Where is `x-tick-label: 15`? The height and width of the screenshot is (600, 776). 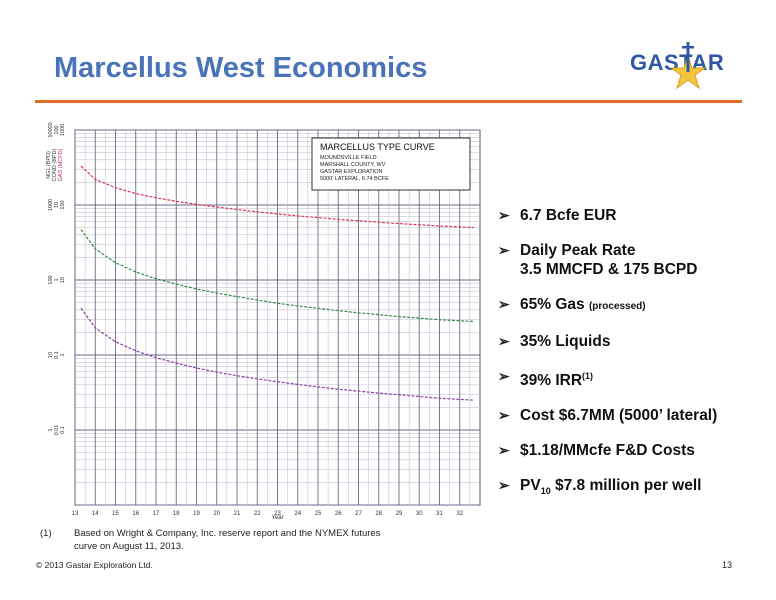 x-tick-label: 15 is located at coordinates (115, 514).